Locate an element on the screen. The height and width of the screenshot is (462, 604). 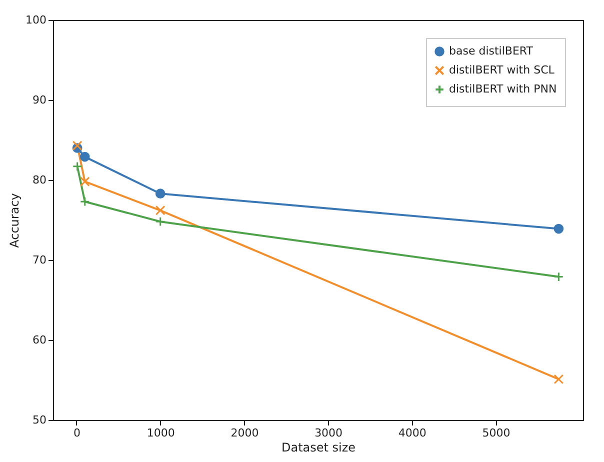
y-tick-label: 90 is located at coordinates (39, 100).